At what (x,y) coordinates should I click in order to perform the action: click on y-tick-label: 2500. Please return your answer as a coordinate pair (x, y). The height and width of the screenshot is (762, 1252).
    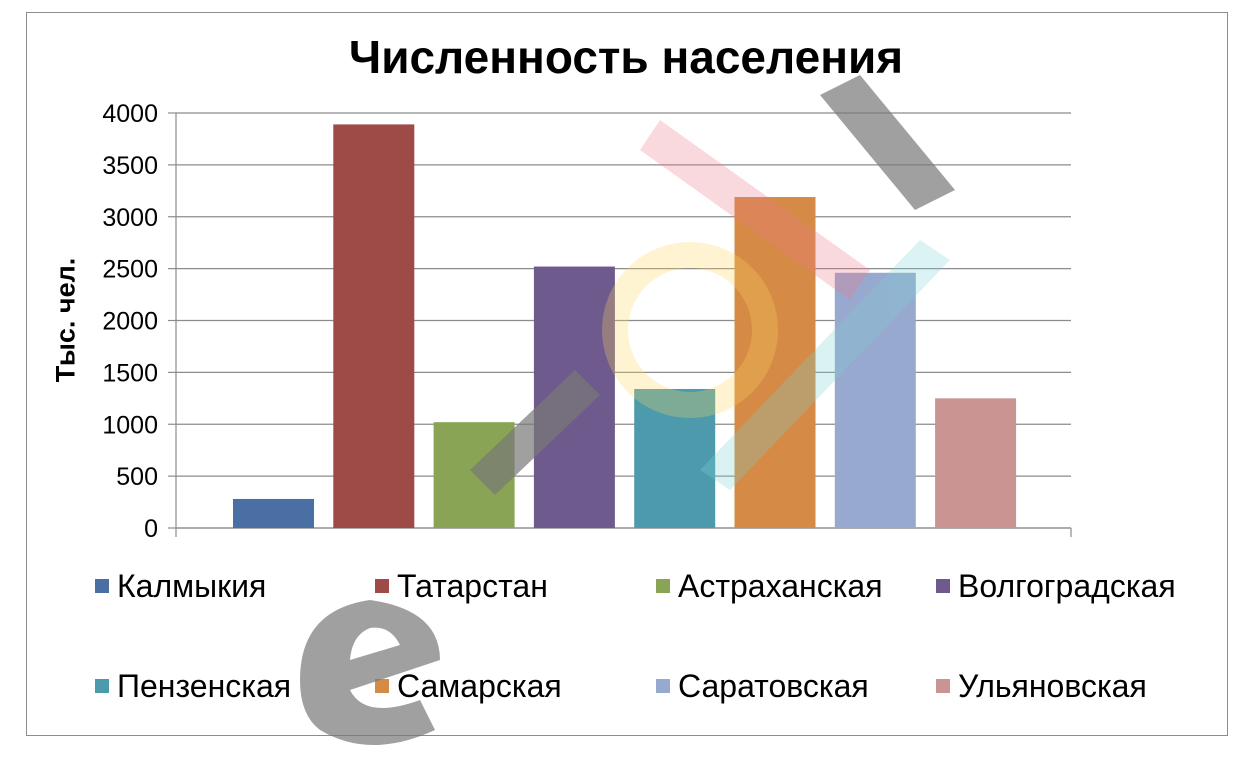
    Looking at the image, I should click on (130, 270).